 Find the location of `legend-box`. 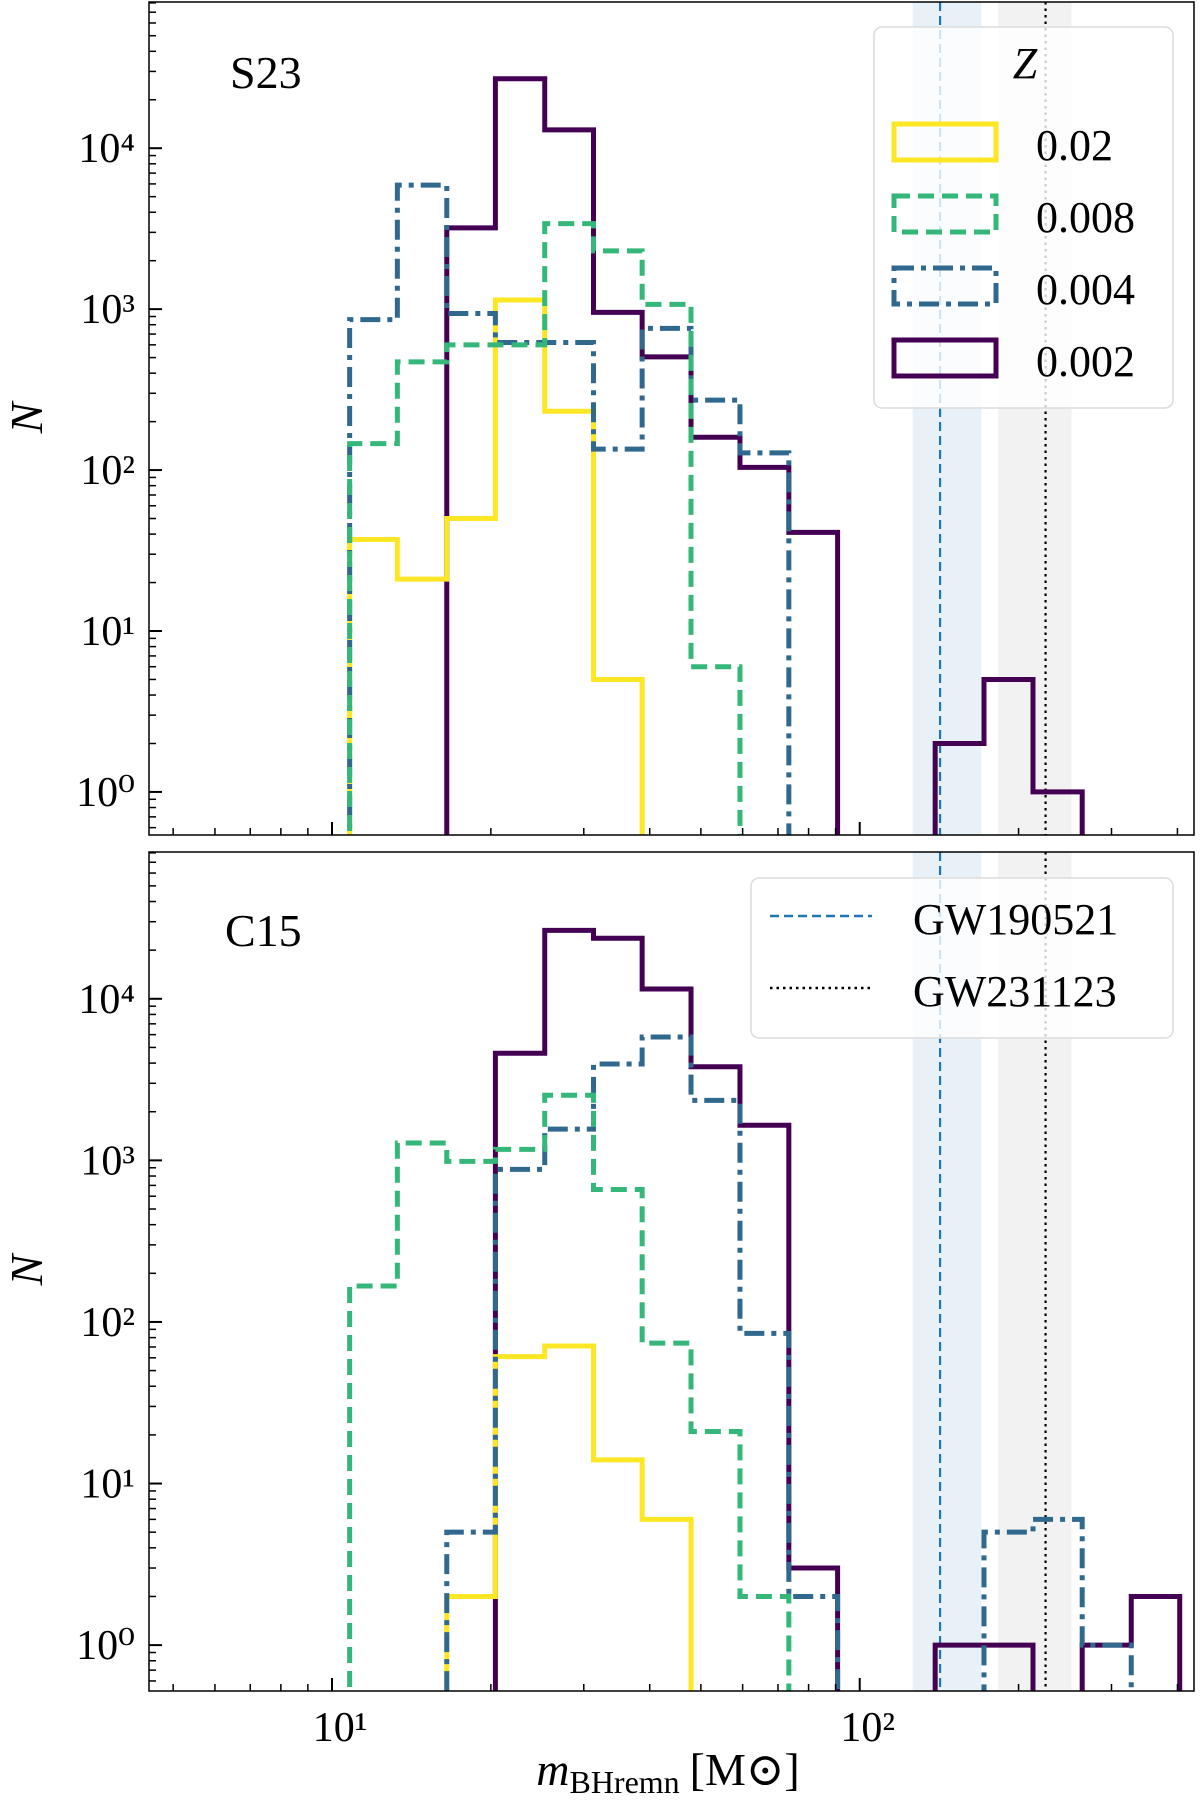

legend-box is located at coordinates (962, 958).